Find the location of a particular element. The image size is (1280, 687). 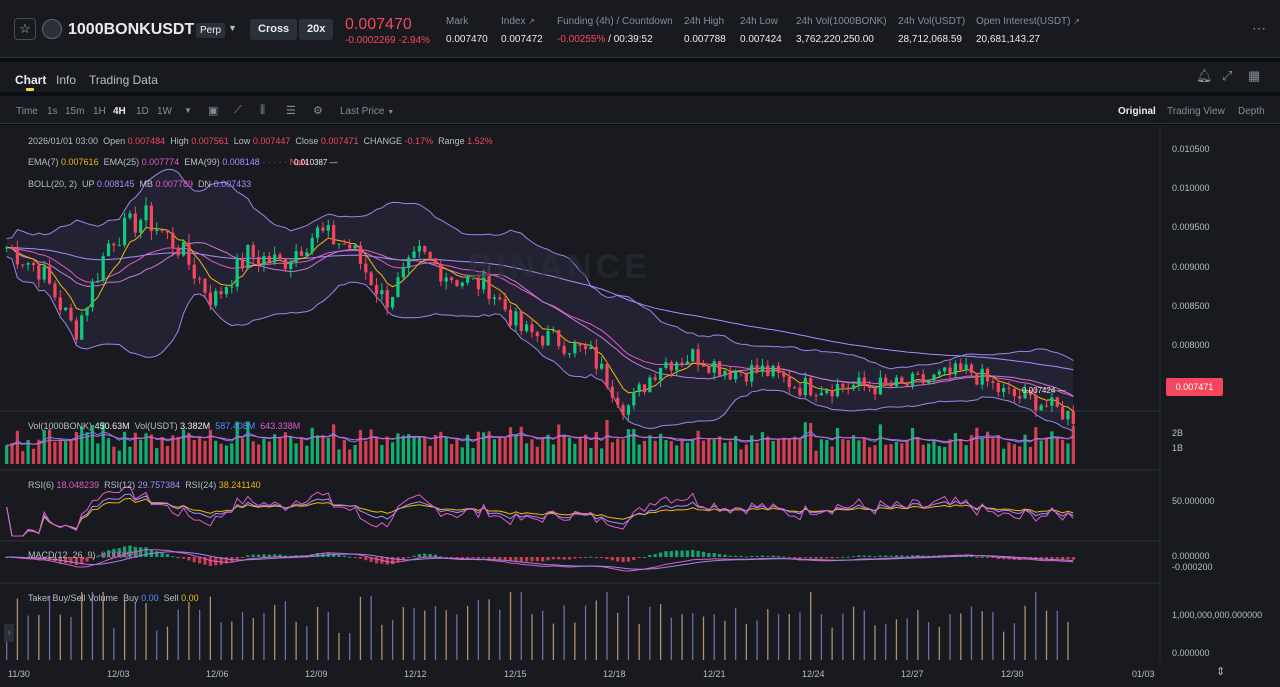

macd-line is located at coordinates (540, 560).